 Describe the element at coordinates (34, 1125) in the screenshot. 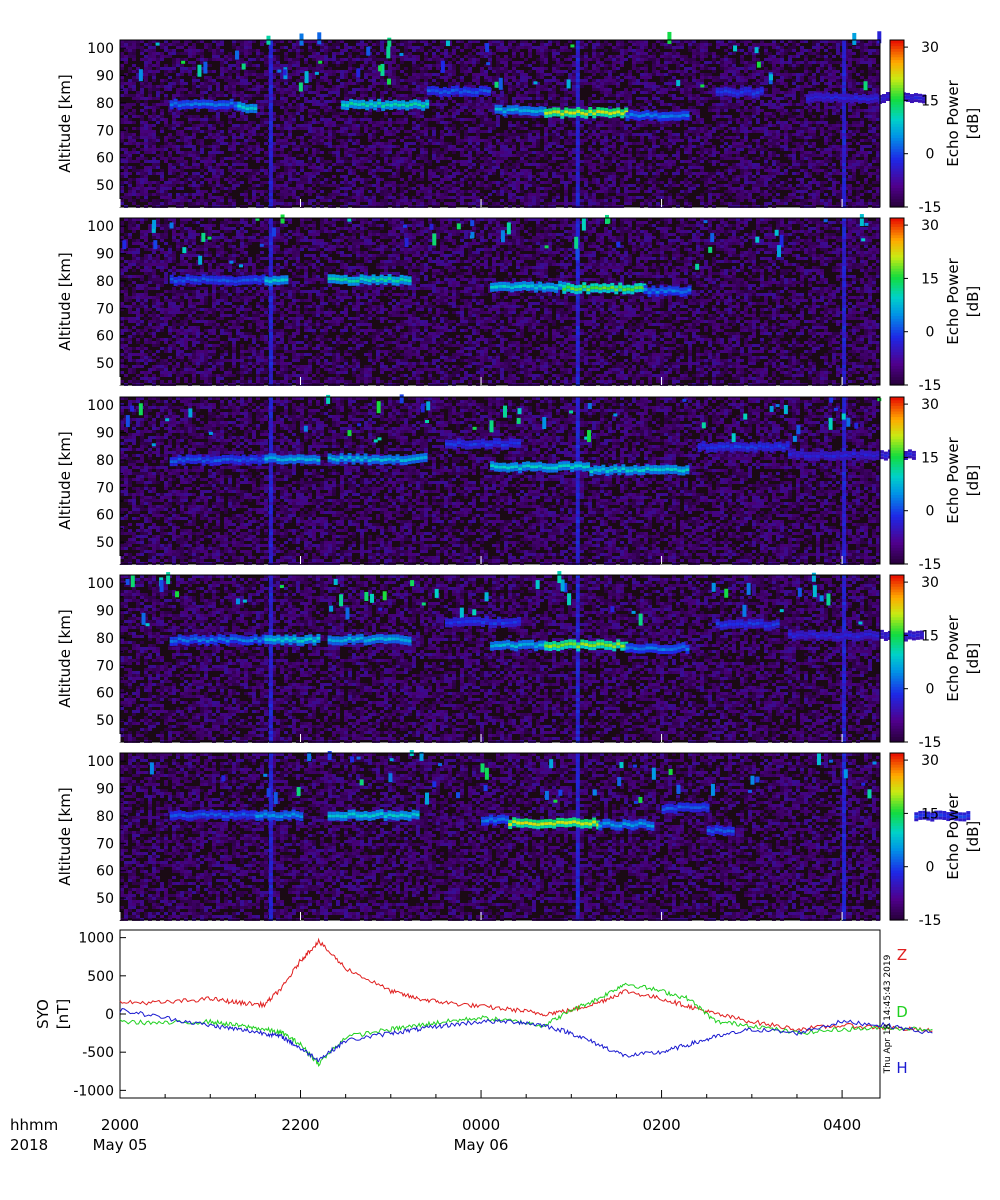

I see `time-format-label: hhmm` at that location.